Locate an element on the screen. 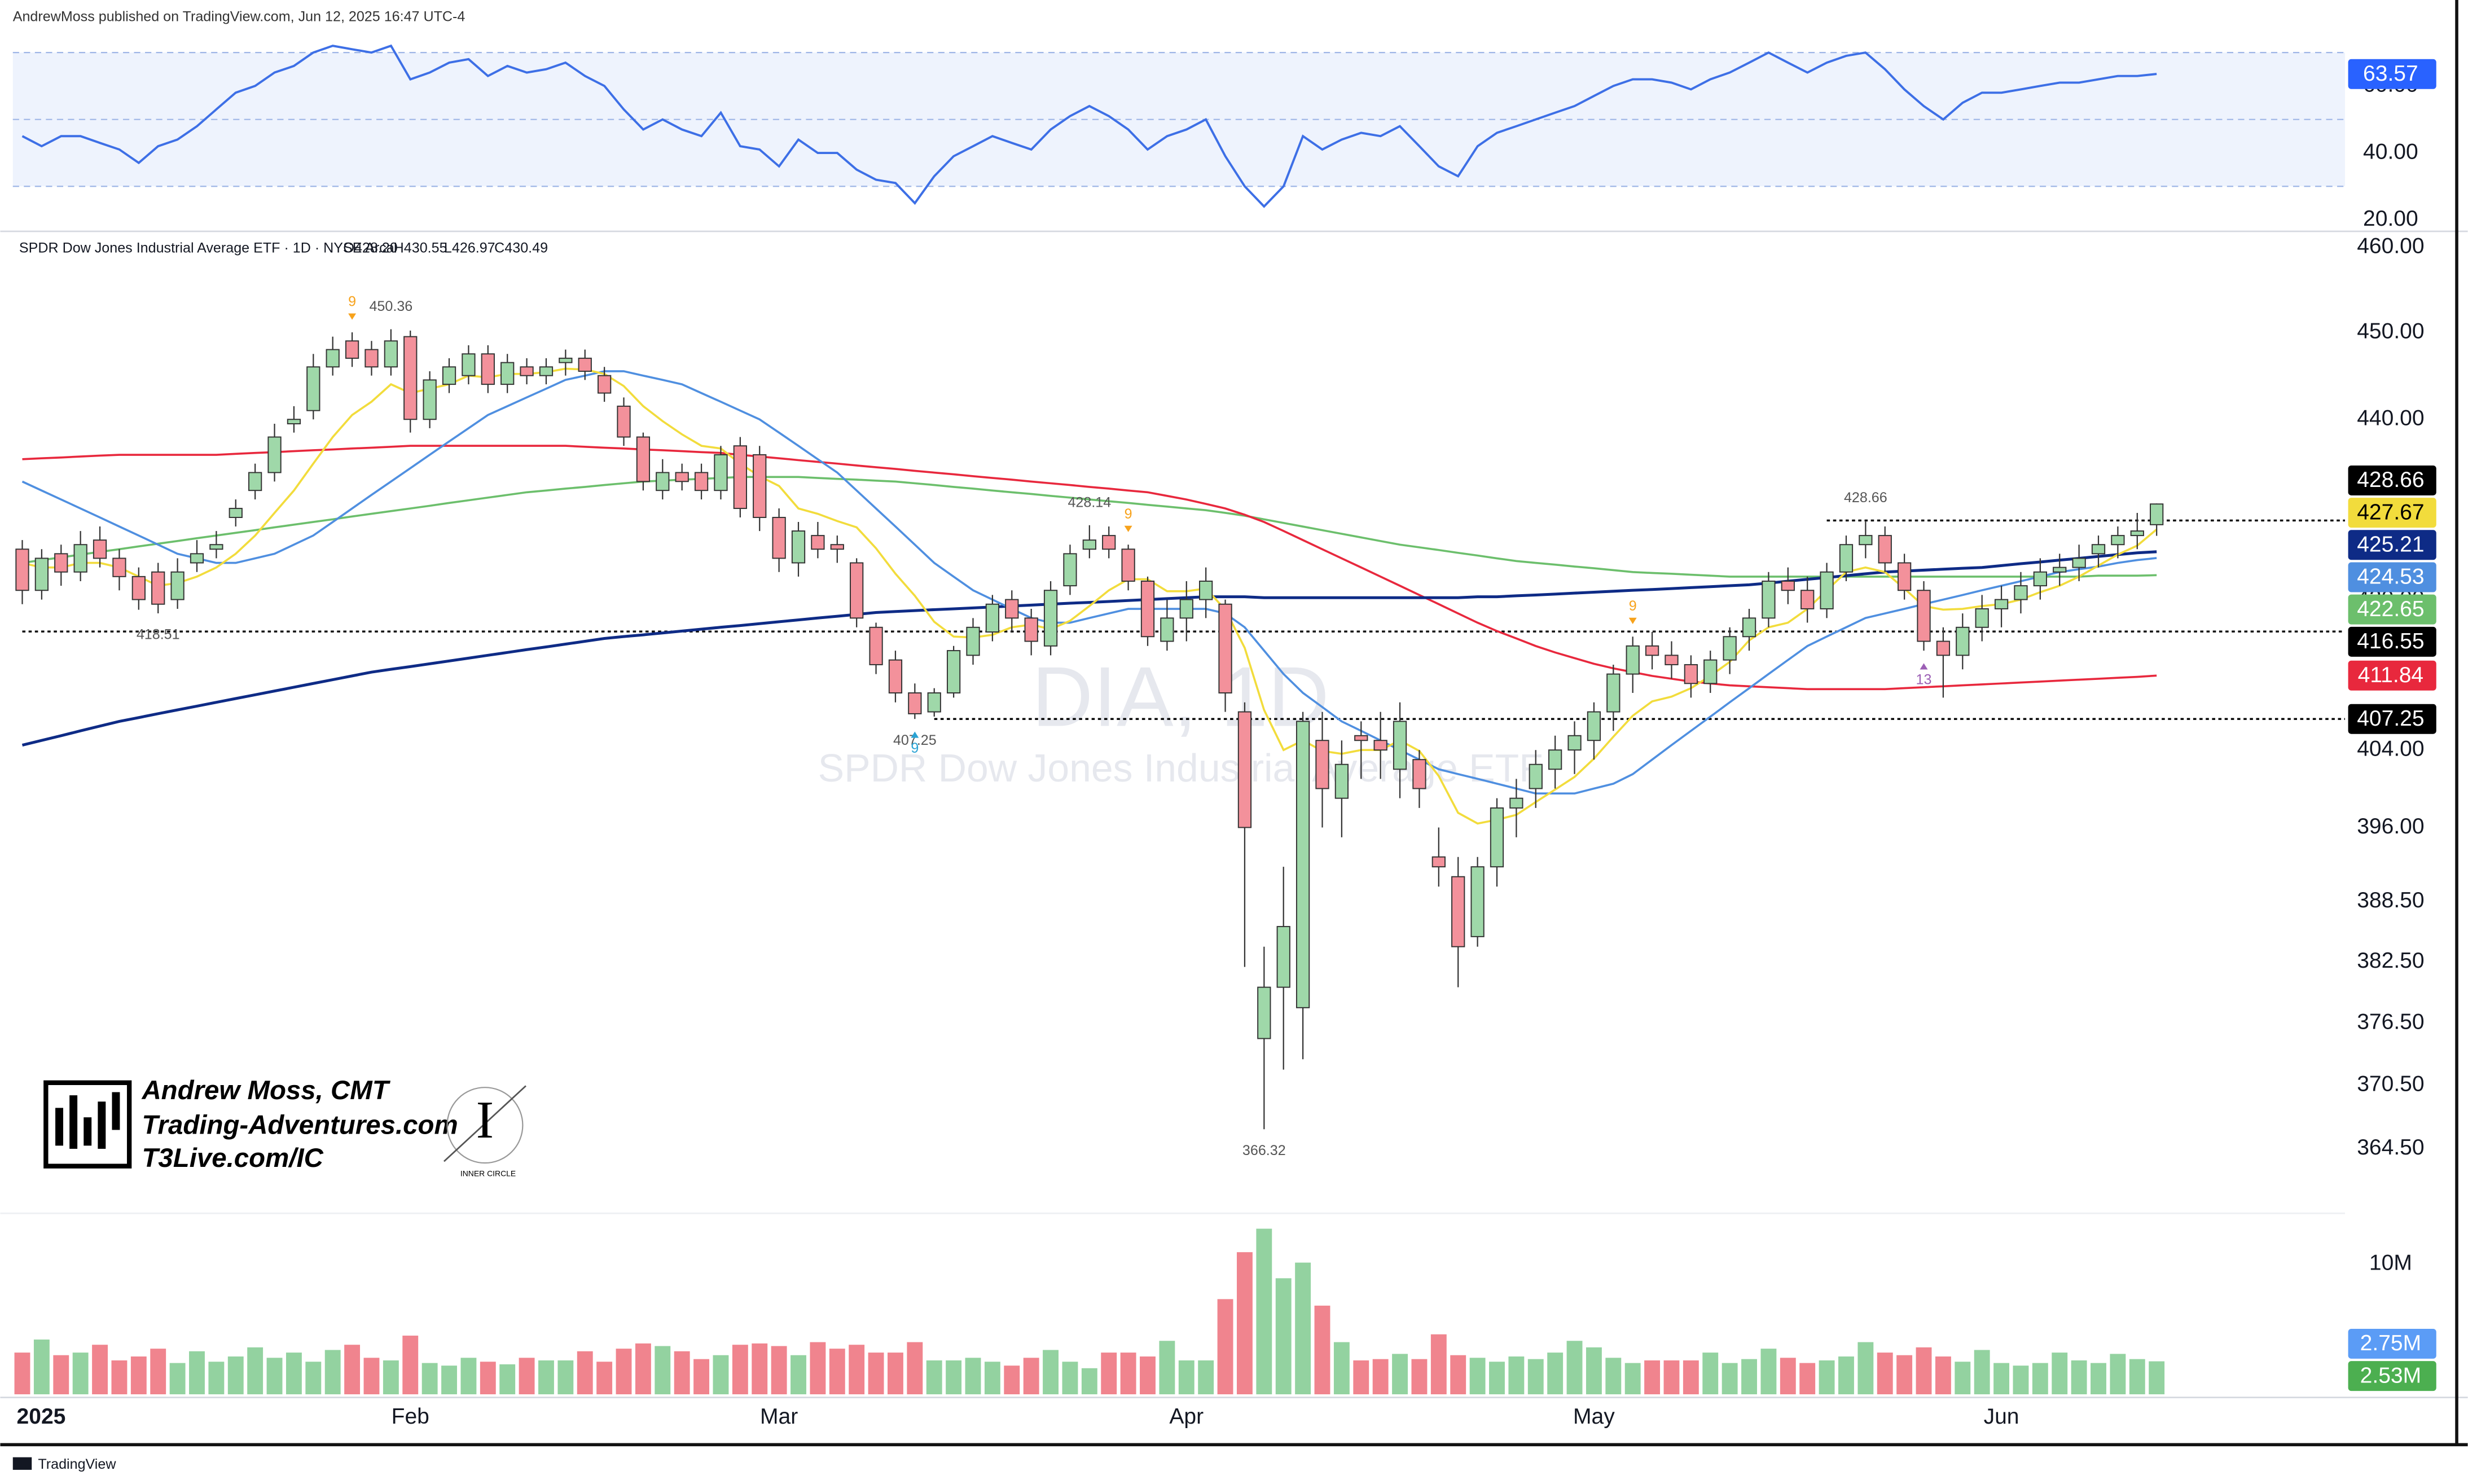  footer-text: TradingView is located at coordinates (77, 1464).